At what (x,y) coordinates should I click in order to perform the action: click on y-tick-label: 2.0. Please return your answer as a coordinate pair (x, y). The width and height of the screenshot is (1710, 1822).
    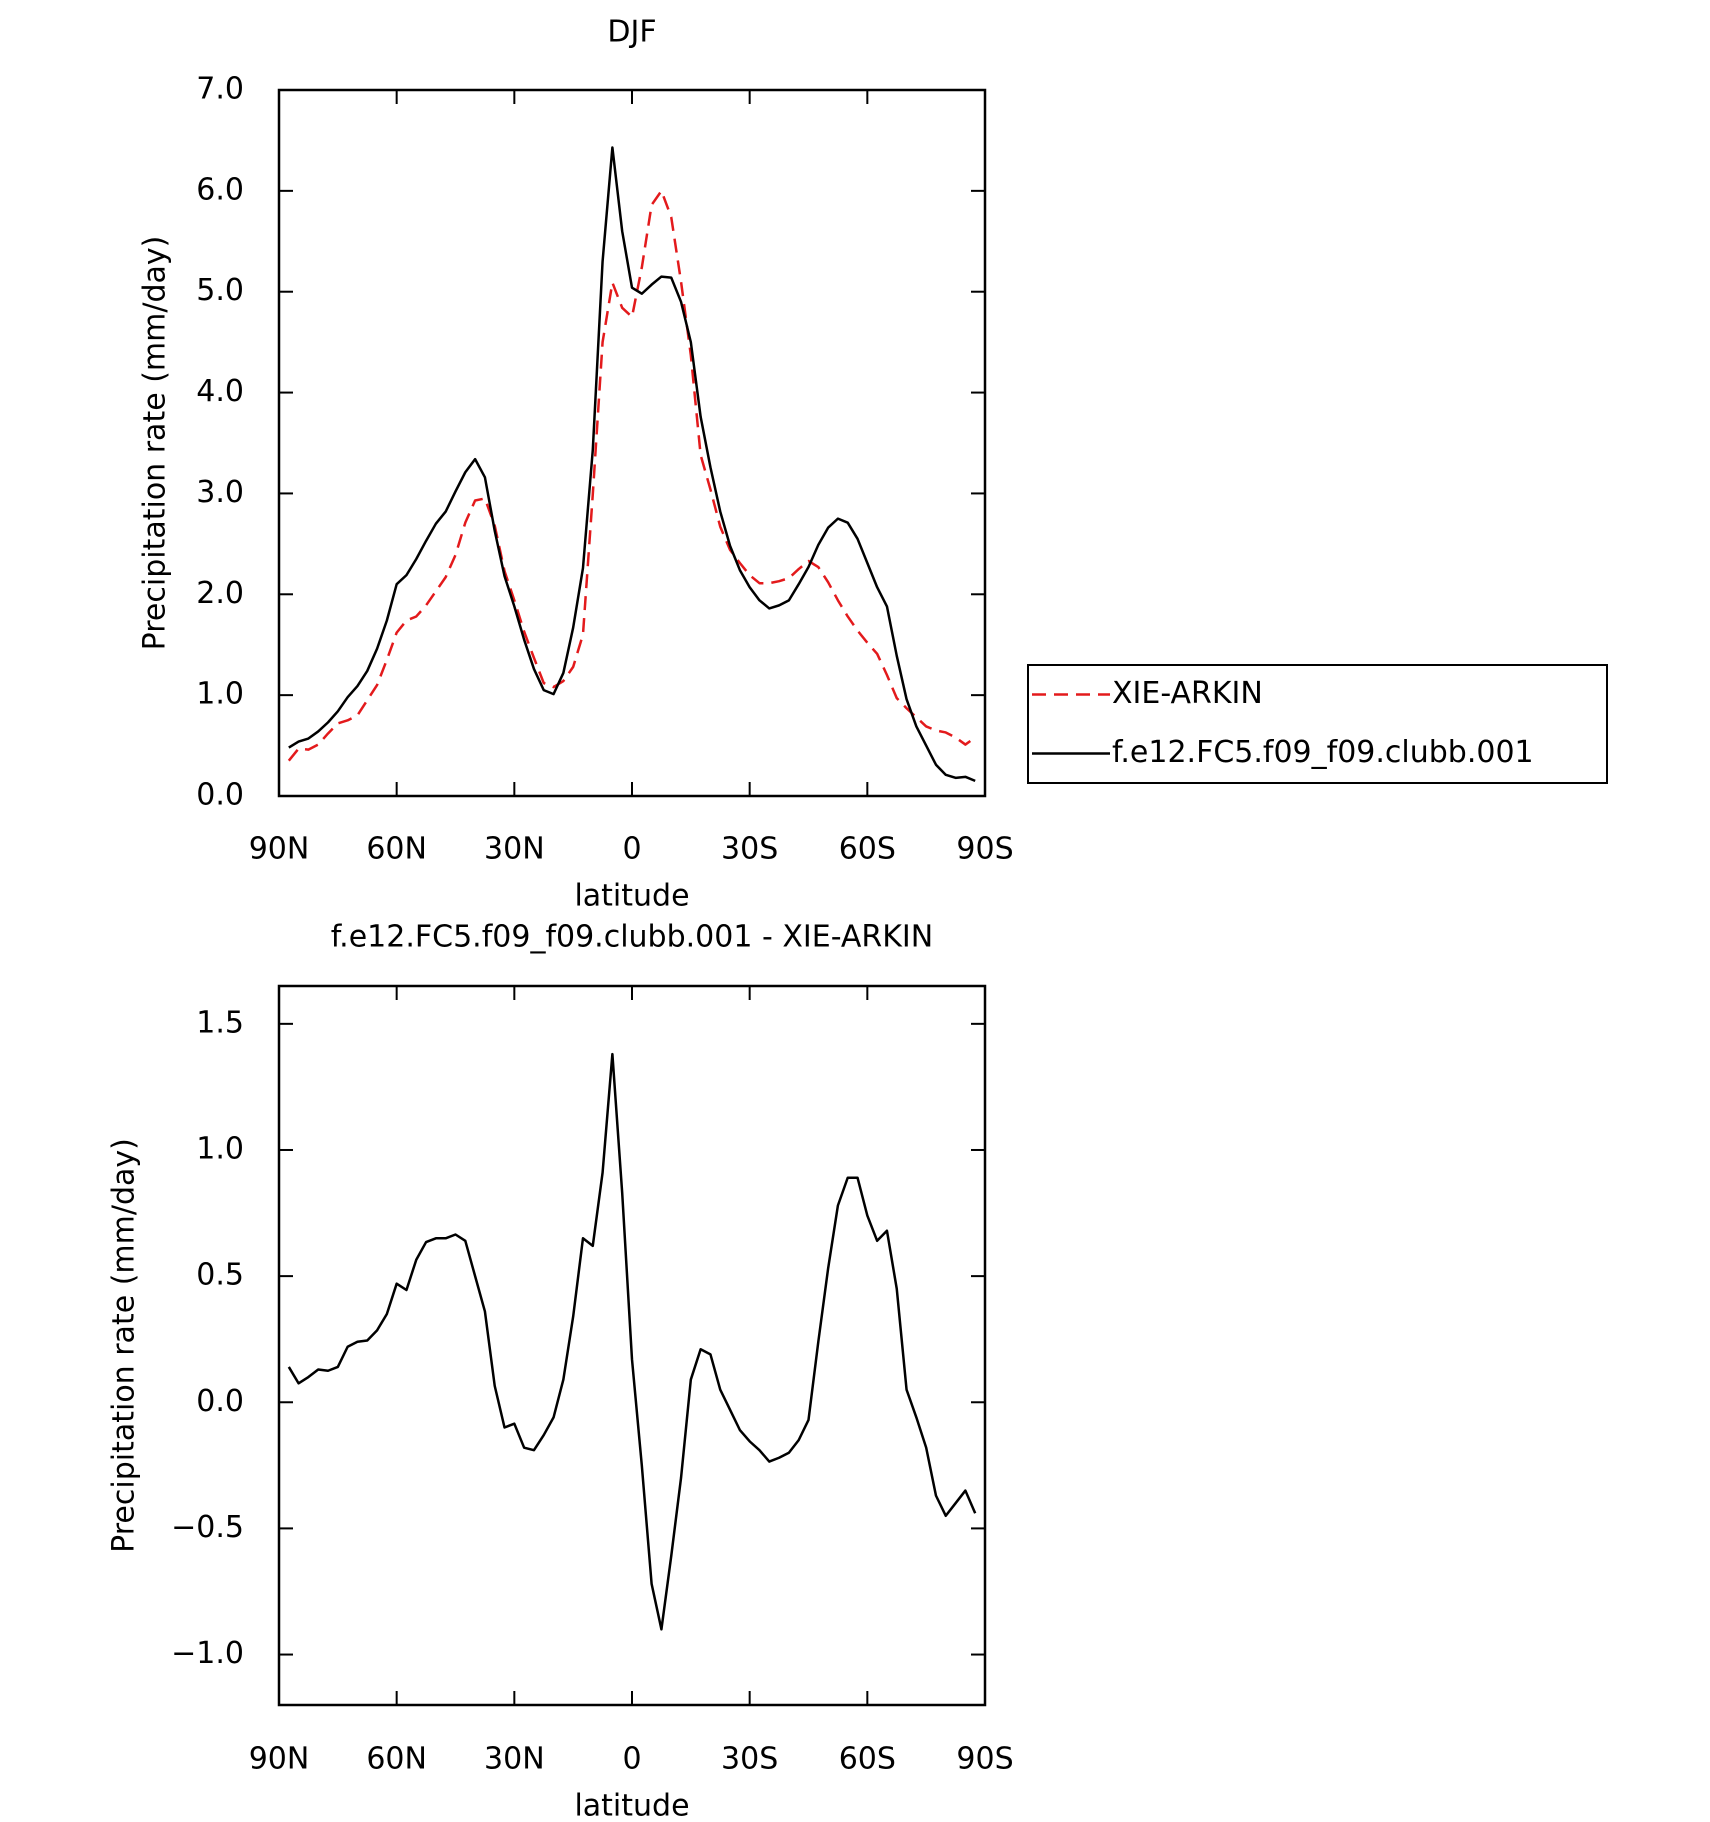
    Looking at the image, I should click on (220, 593).